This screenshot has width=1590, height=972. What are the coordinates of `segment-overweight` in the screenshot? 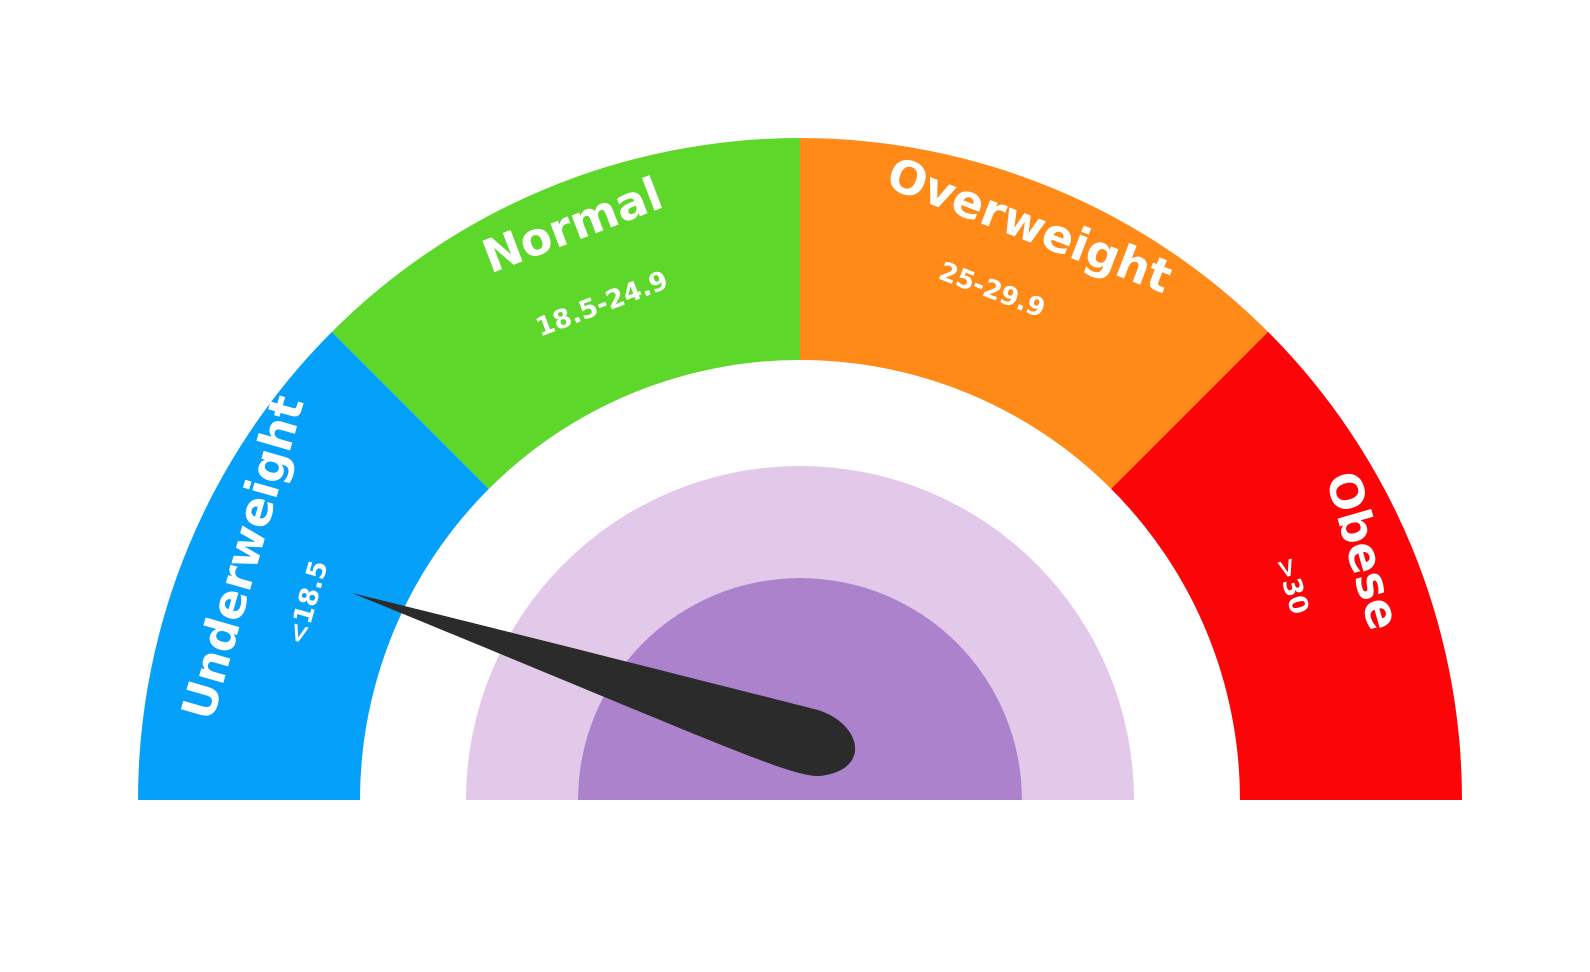 It's located at (1034, 313).